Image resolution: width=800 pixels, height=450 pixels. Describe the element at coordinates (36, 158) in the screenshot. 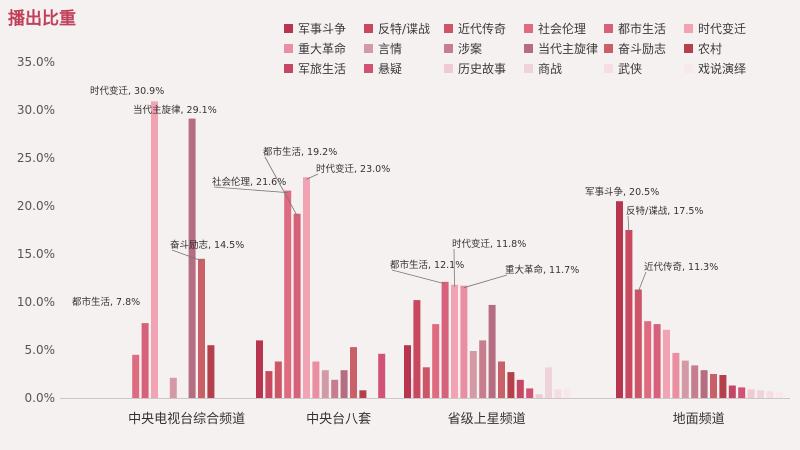

I see `y-tick-label: 25.0%` at that location.